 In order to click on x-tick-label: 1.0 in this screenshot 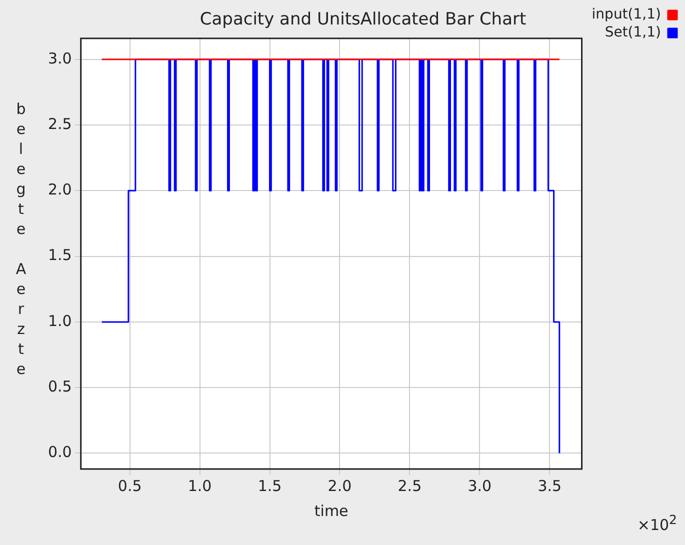, I will do `click(200, 485)`.